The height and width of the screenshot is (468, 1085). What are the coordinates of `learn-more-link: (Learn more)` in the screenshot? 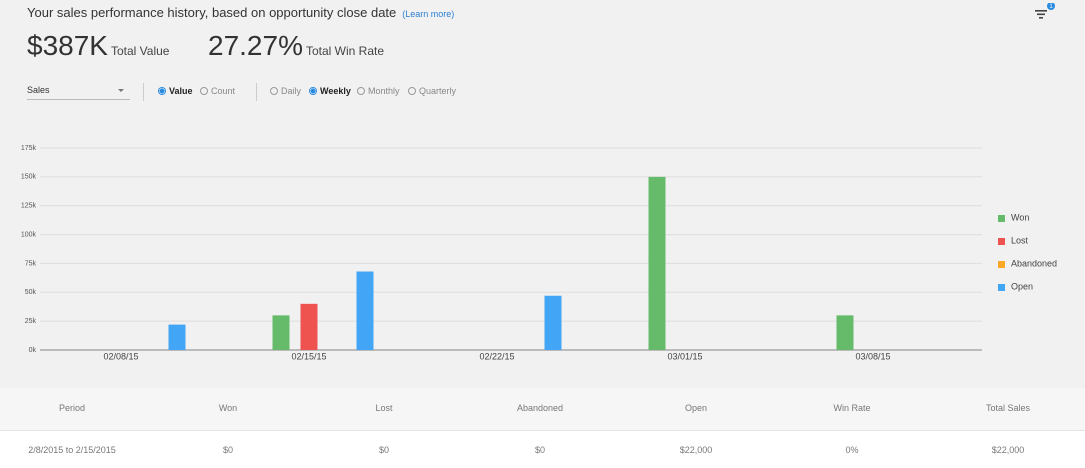 It's located at (428, 14).